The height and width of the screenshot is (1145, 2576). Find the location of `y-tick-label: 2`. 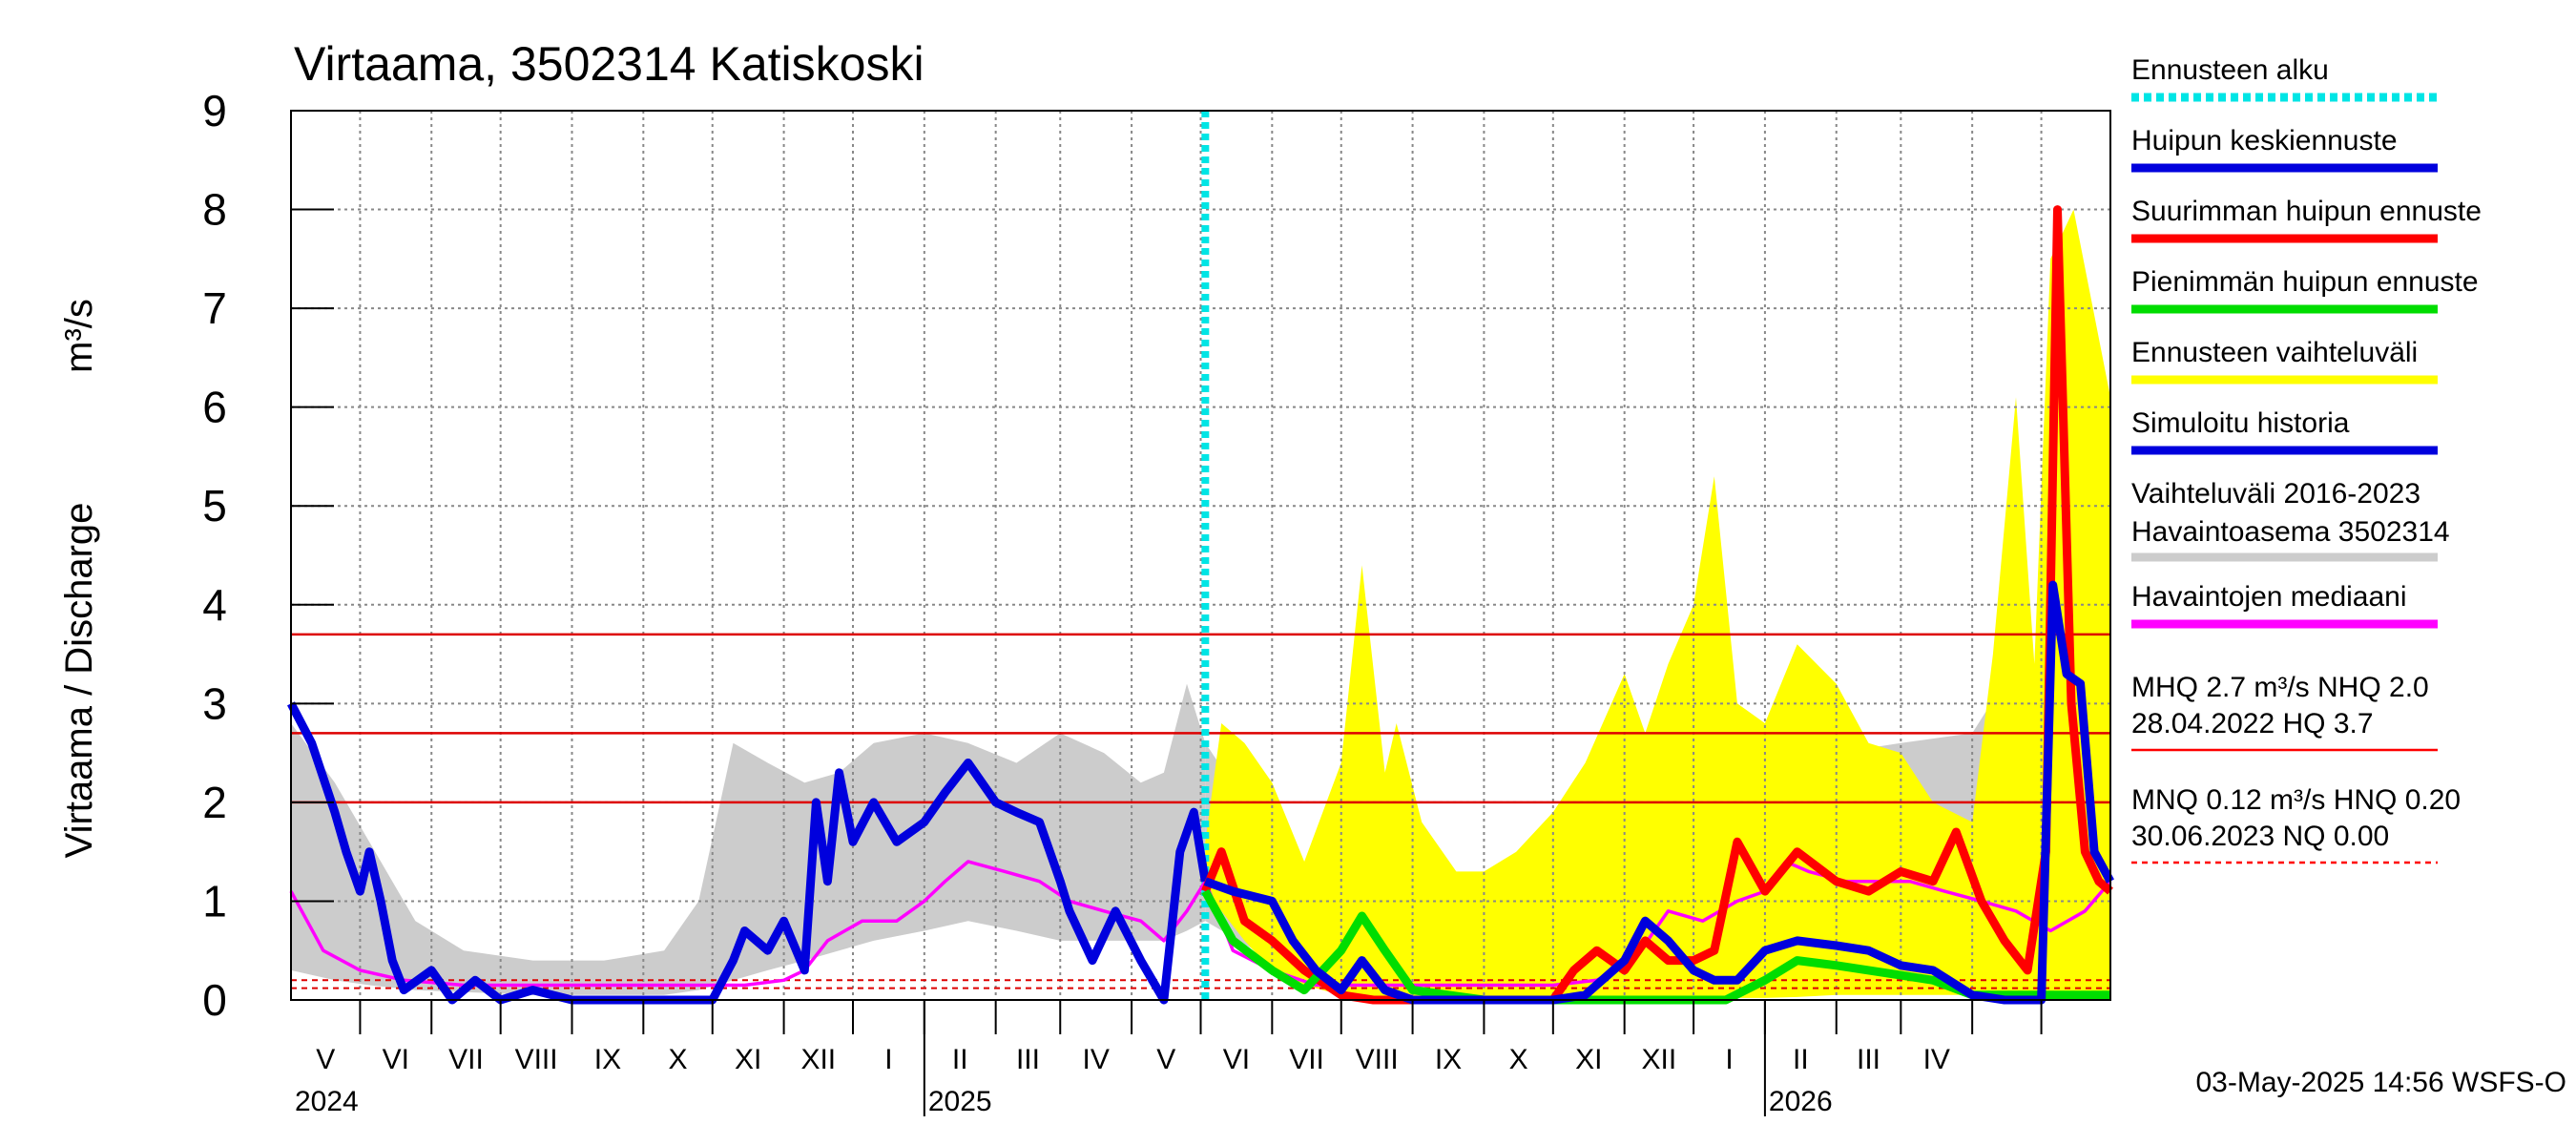

y-tick-label: 2 is located at coordinates (214, 802).